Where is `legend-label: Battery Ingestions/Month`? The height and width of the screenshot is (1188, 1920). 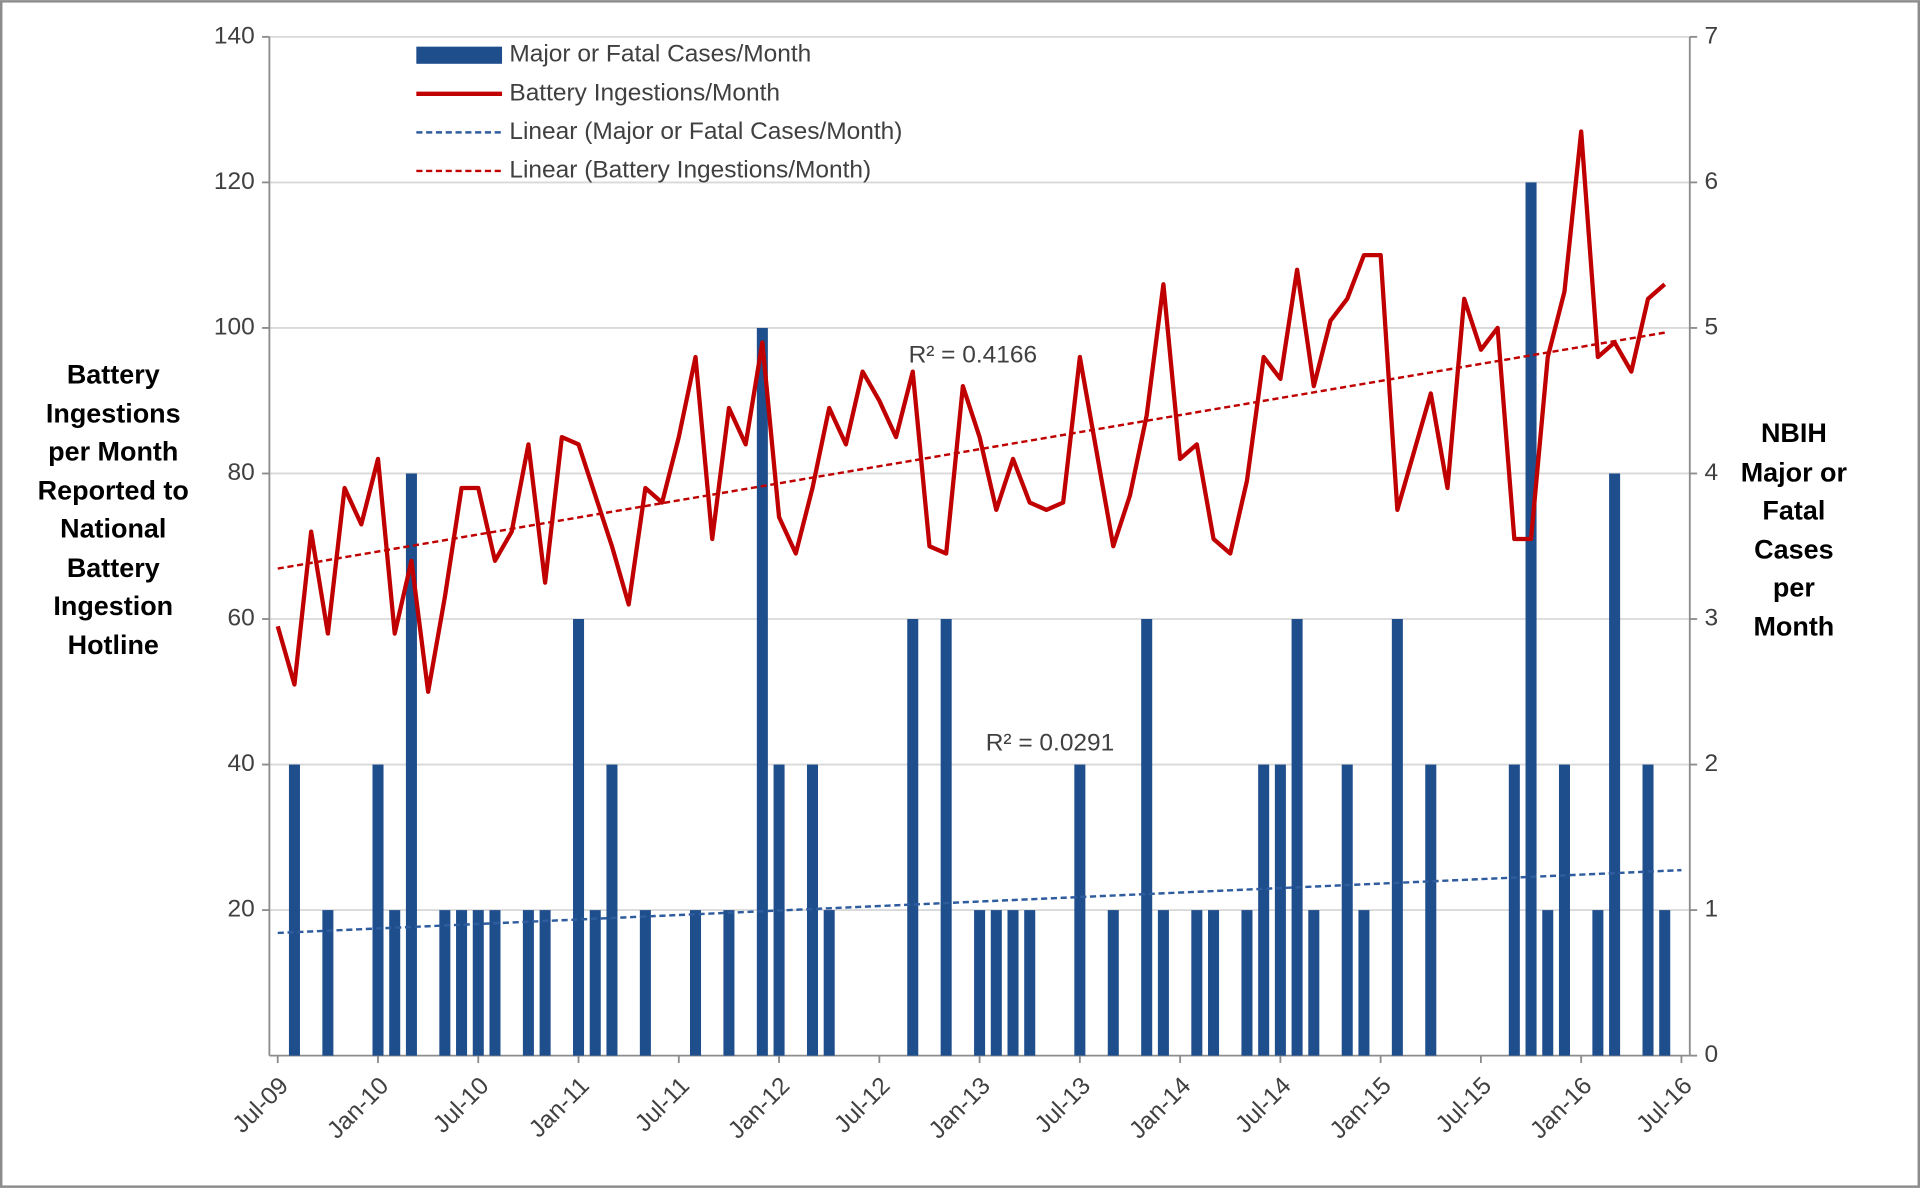
legend-label: Battery Ingestions/Month is located at coordinates (644, 92).